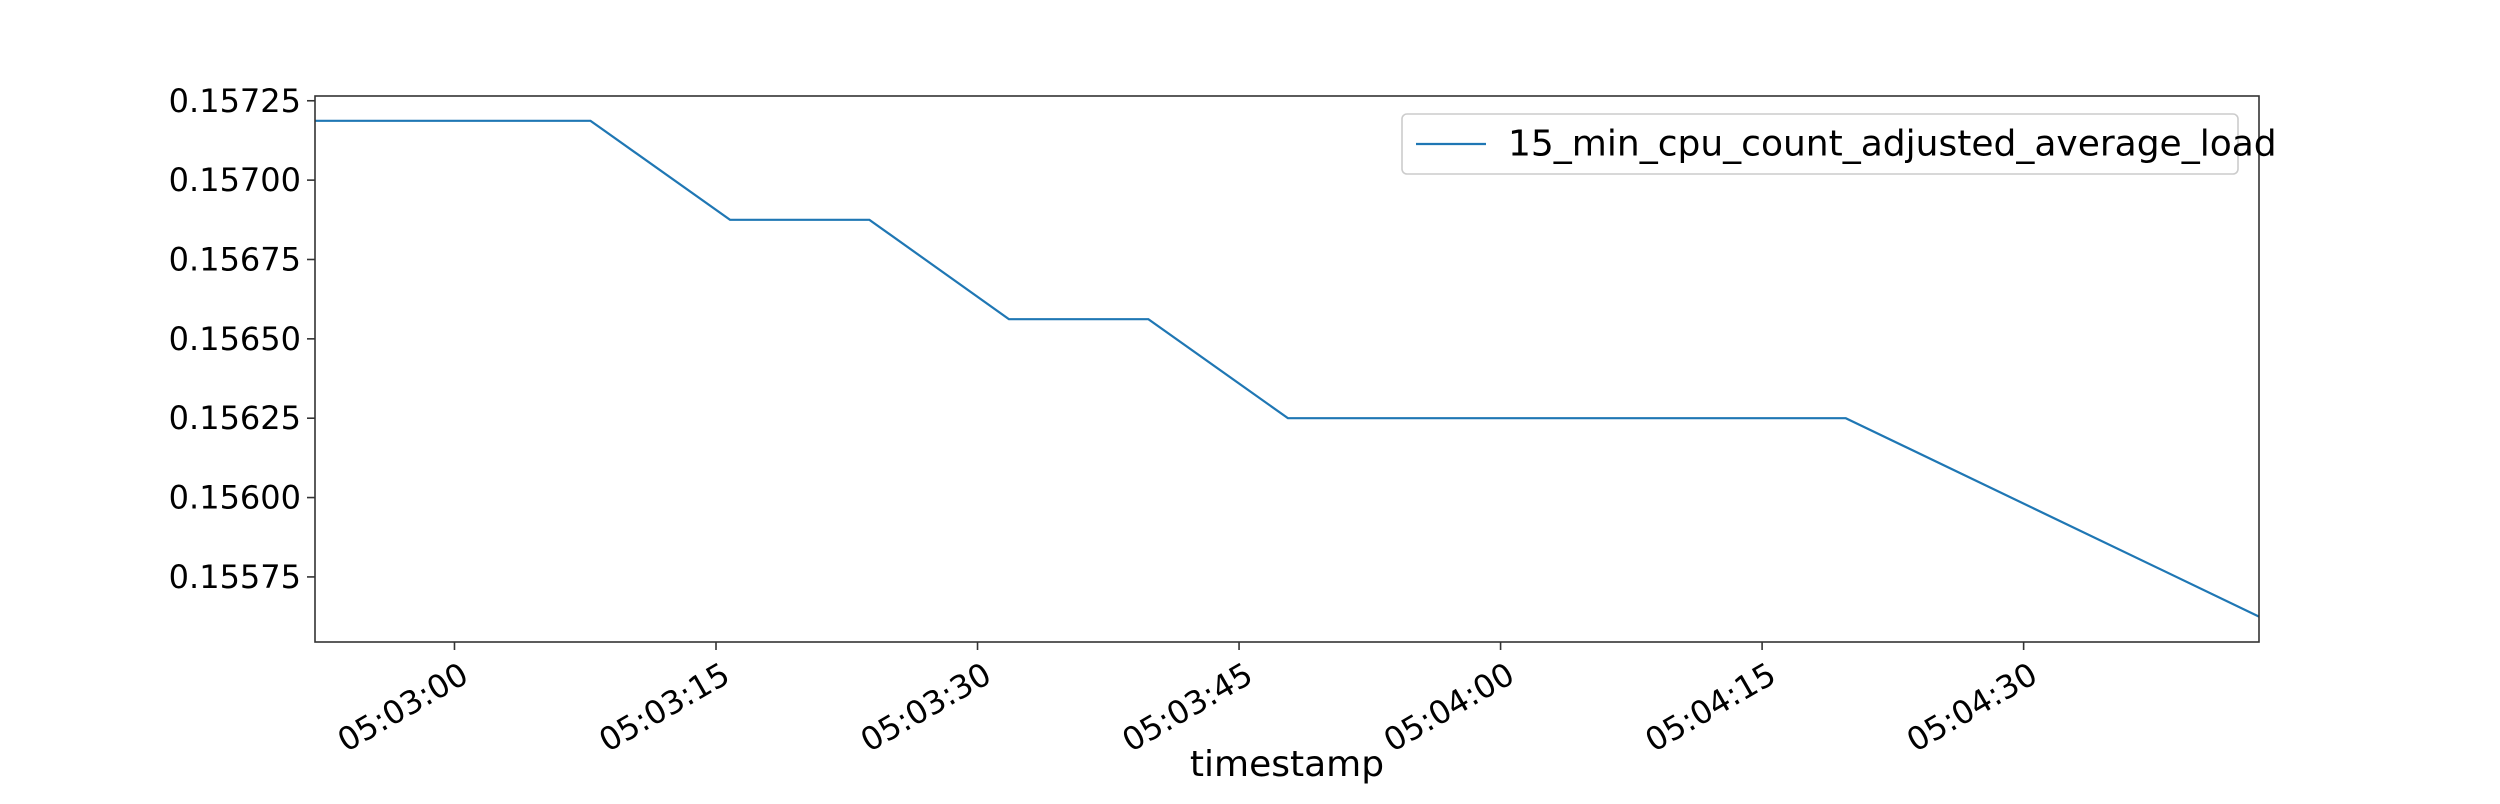 The width and height of the screenshot is (2500, 804). I want to click on y-tick-label: 0.15650, so click(235, 339).